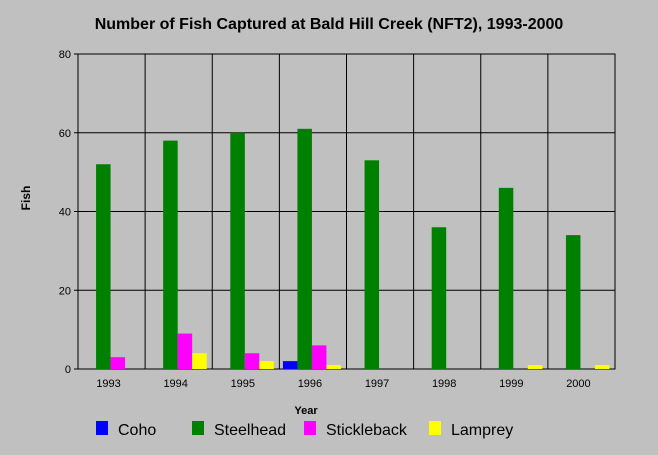 The image size is (658, 455). I want to click on x-tick-labels: 1993 1994 1995 1996 1997 1998 1999 2000, so click(343, 384).